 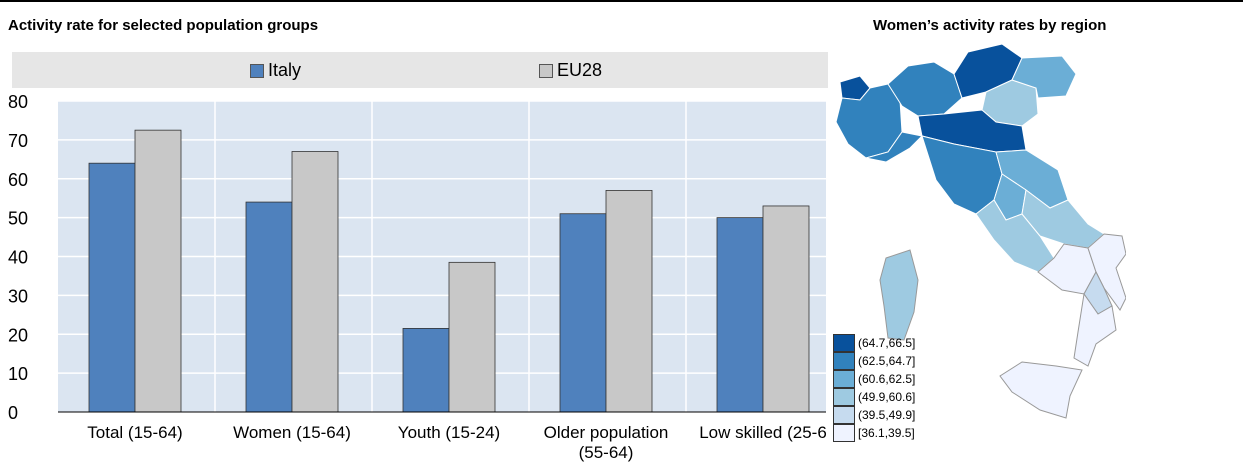 I want to click on map-title: Women’s activity rates by region, so click(x=990, y=25).